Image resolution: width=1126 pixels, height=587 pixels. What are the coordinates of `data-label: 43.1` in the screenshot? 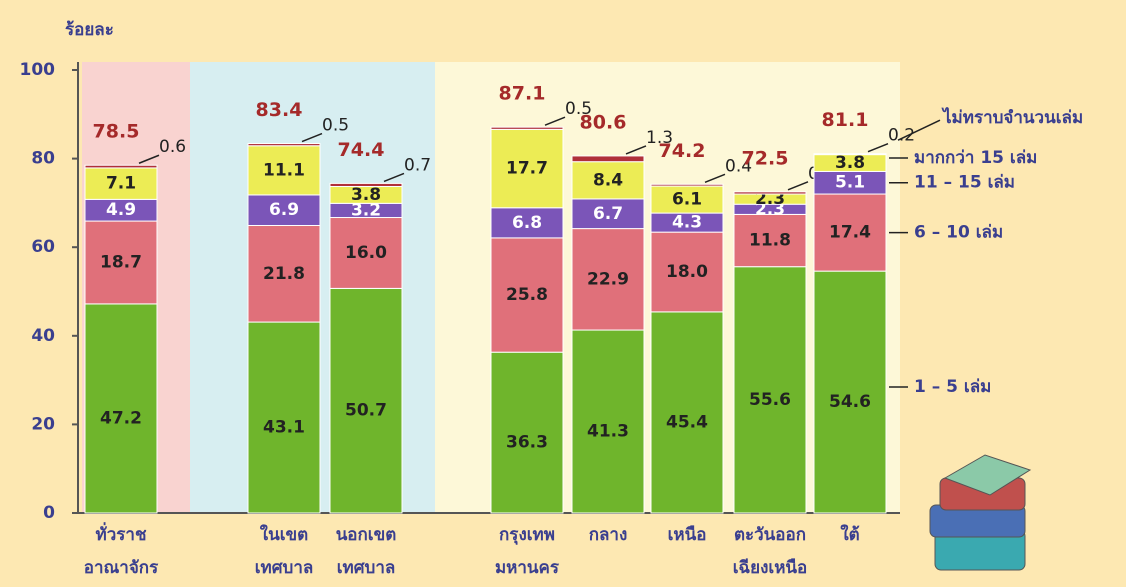 It's located at (284, 428).